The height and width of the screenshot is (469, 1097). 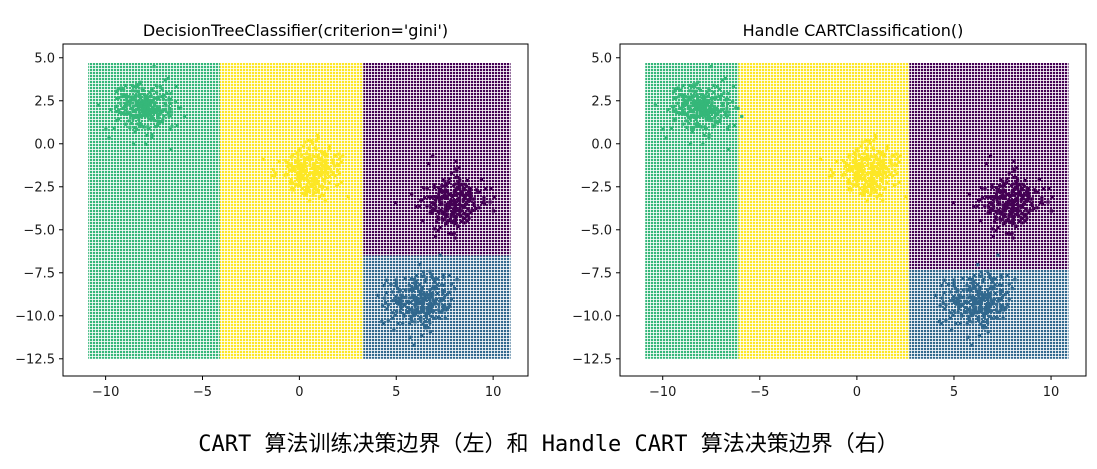 What do you see at coordinates (601, 58) in the screenshot?
I see `y-tick-label: 5.0` at bounding box center [601, 58].